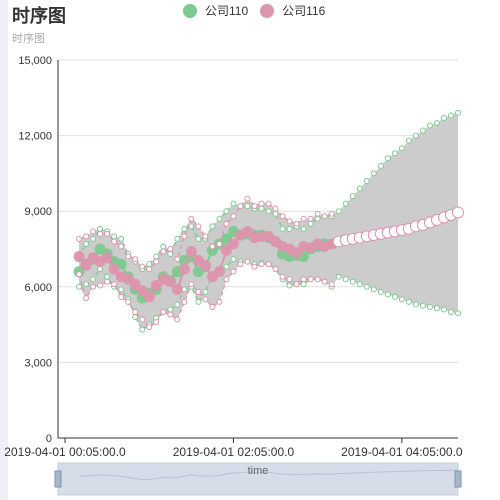  Describe the element at coordinates (49, 439) in the screenshot. I see `y-tick-label: 0` at that location.